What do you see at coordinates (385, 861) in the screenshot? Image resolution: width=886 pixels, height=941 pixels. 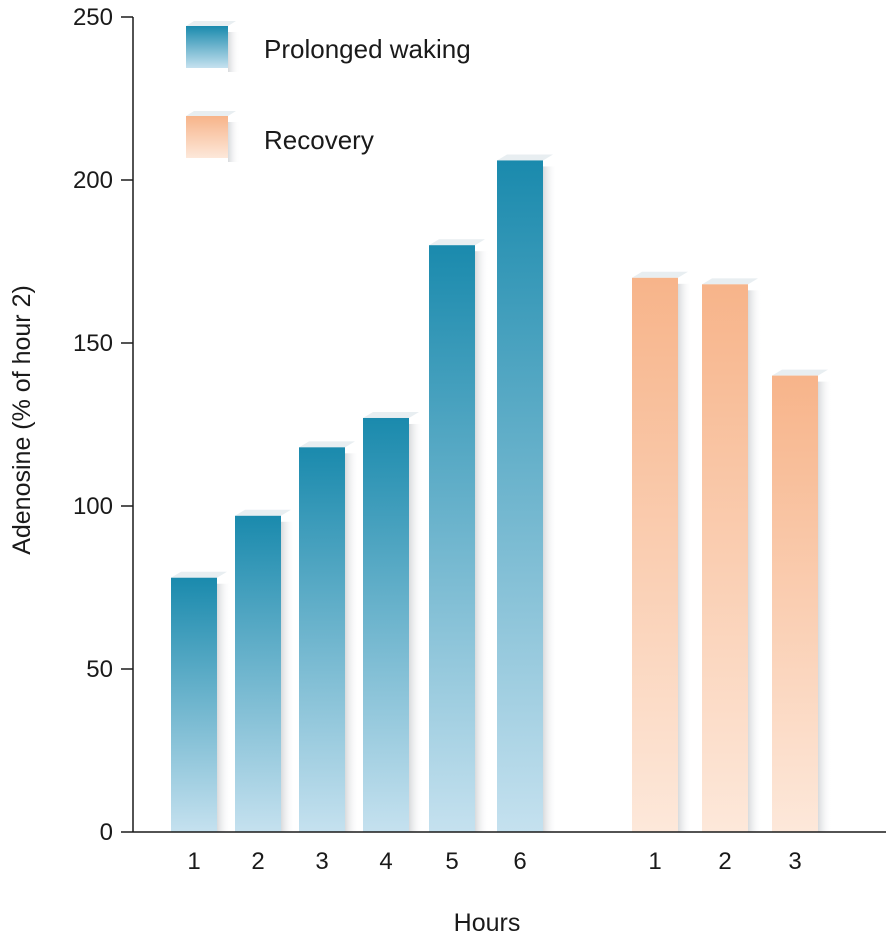 I see `x-category-label: 4` at bounding box center [385, 861].